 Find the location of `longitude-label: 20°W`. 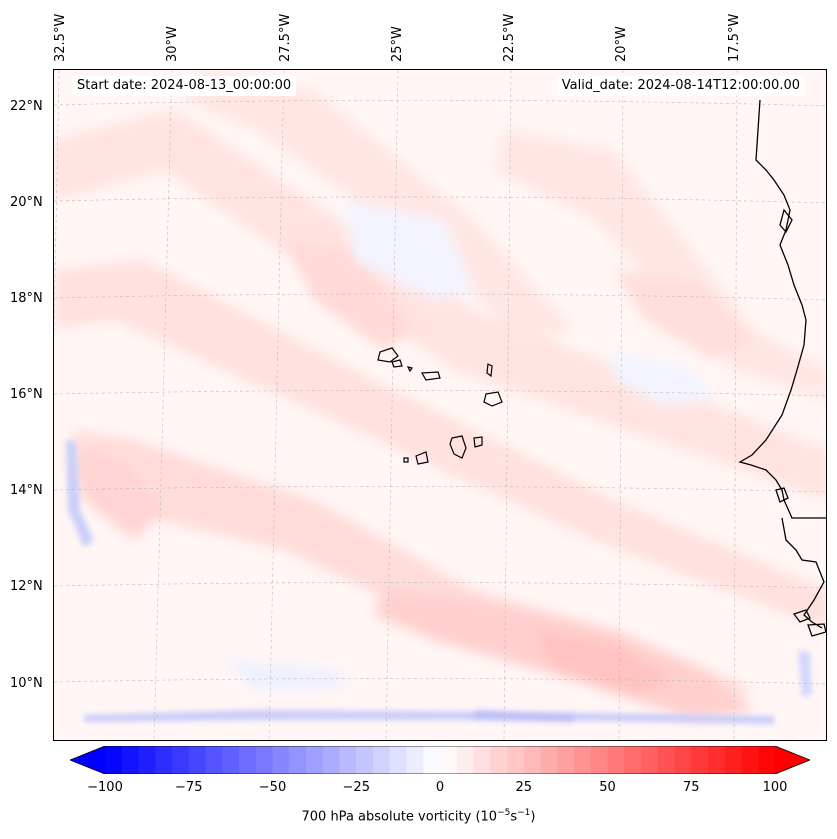

longitude-label: 20°W is located at coordinates (621, 44).